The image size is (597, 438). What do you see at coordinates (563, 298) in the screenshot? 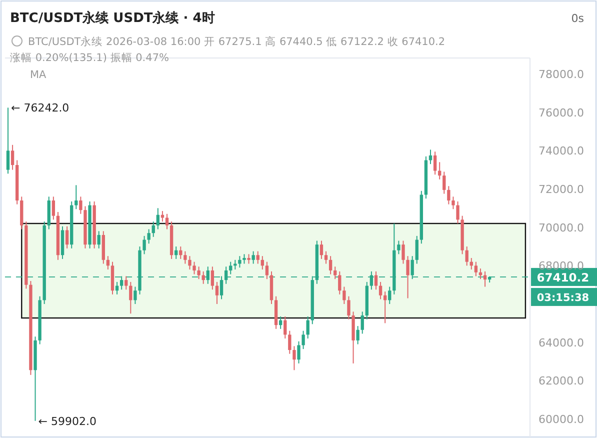
I see `text: 03:15:38` at bounding box center [563, 298].